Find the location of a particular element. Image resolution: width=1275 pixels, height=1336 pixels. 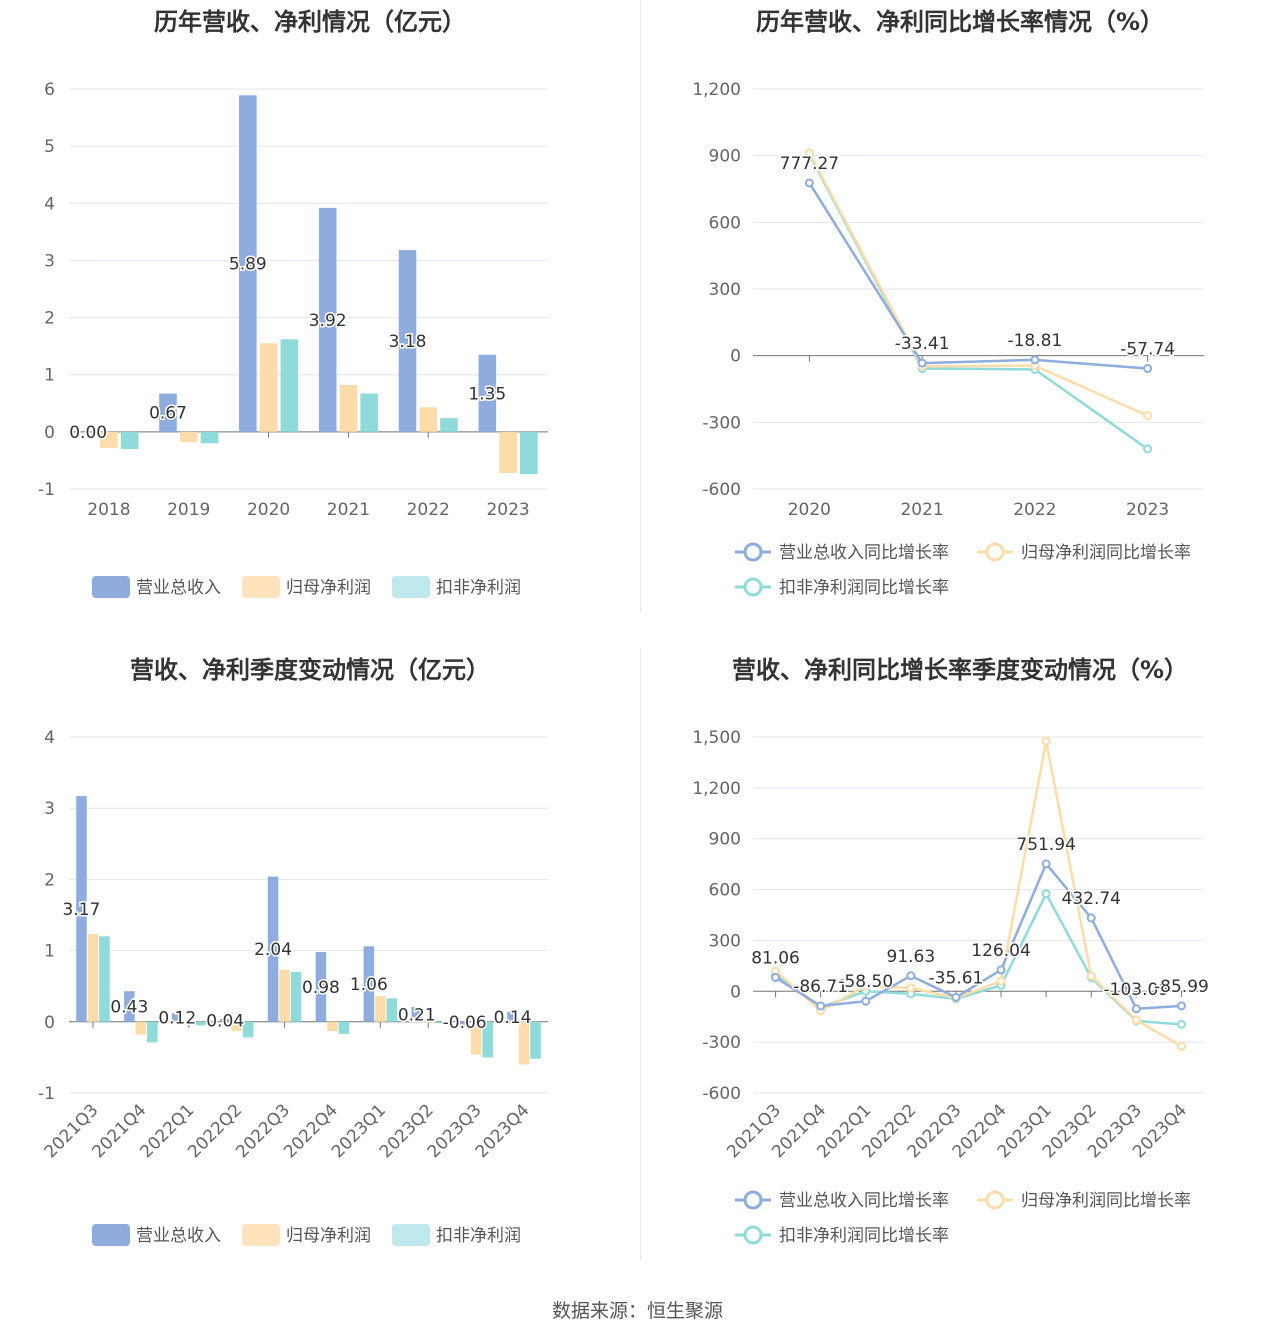

x-tick-label: 2021 is located at coordinates (921, 510).